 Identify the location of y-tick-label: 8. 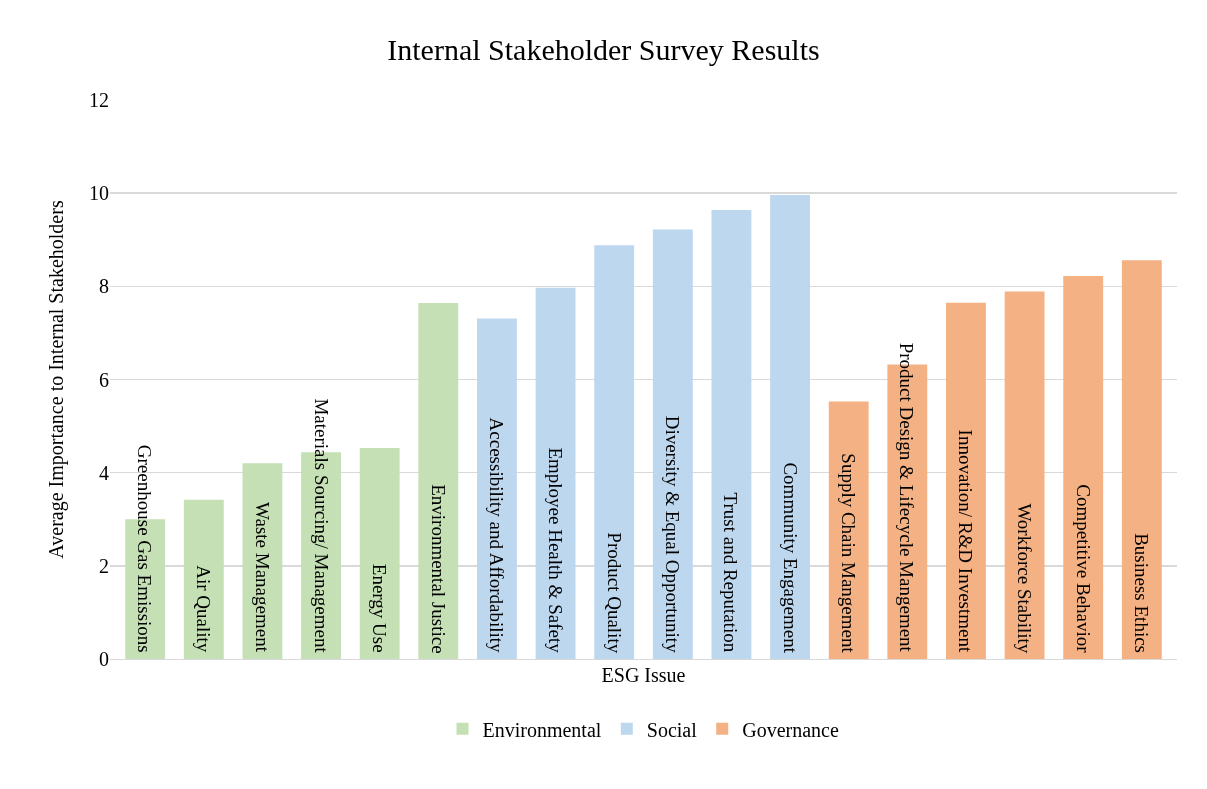
(104, 286).